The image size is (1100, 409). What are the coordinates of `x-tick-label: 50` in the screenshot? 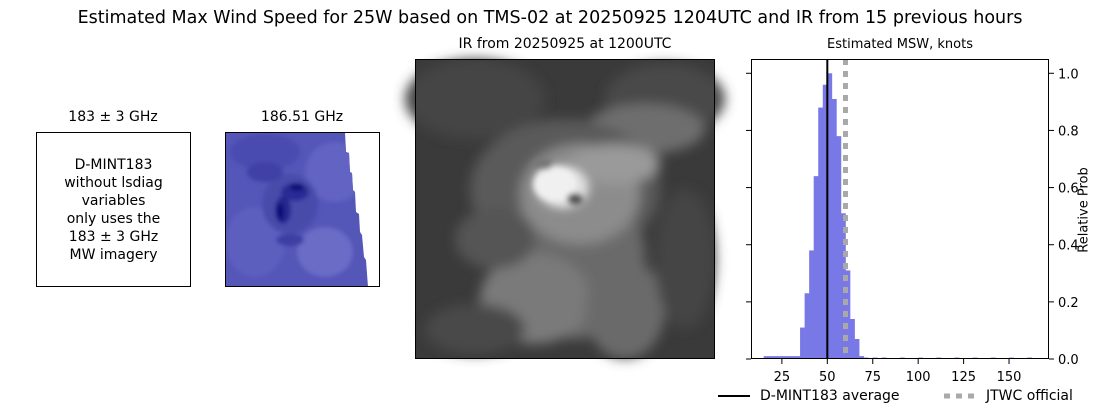 It's located at (827, 377).